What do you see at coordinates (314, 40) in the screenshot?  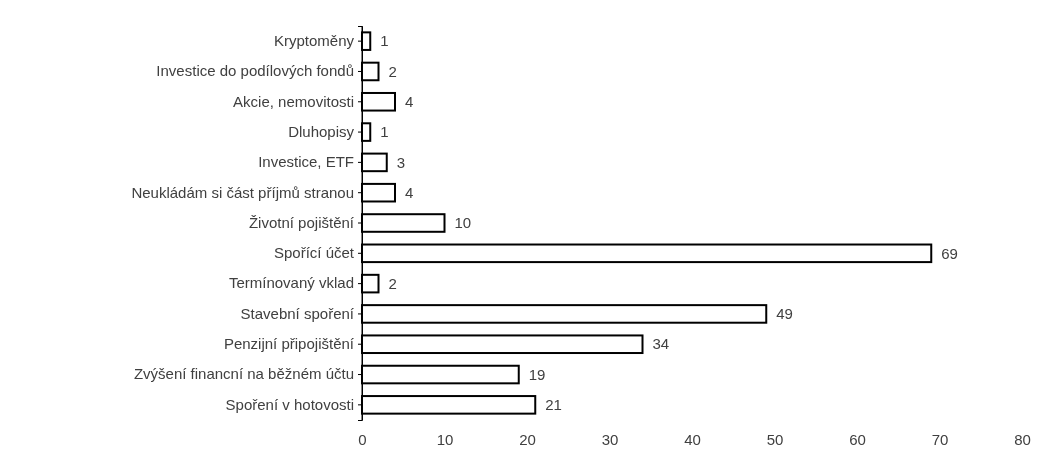 I see `y-tick-label: Kryptoměny` at bounding box center [314, 40].